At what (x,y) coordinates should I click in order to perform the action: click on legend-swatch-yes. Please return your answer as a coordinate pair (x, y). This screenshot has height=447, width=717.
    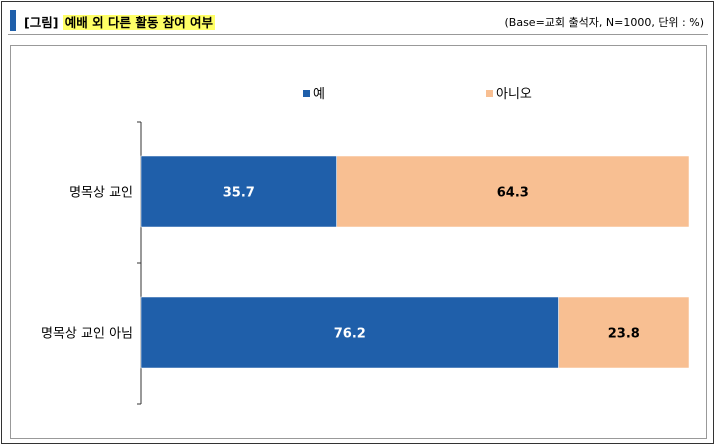
    Looking at the image, I should click on (306, 93).